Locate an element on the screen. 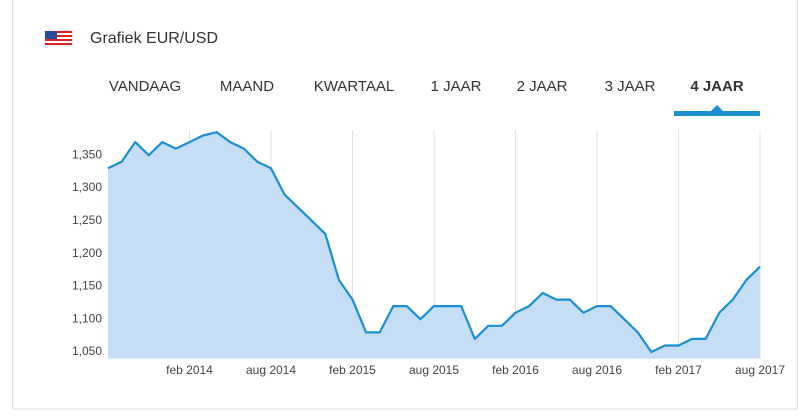 The width and height of the screenshot is (810, 420). y-tick-label: 1,200 is located at coordinates (87, 253).